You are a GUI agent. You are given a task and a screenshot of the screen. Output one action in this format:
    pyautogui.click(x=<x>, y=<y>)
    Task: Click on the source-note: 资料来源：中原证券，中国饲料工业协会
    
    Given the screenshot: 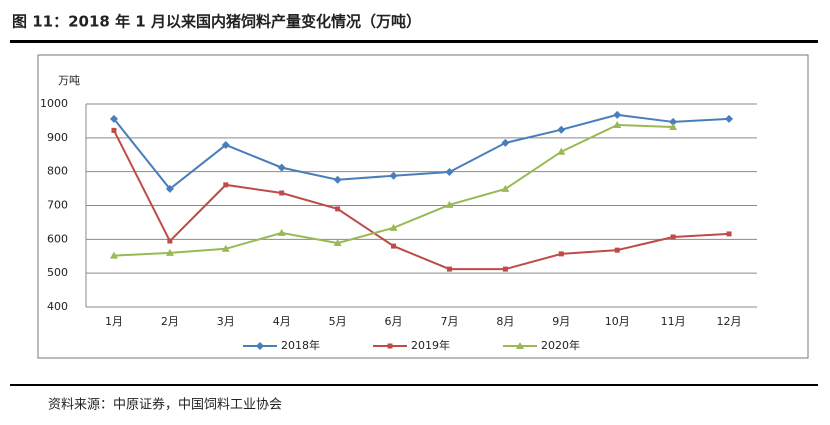 What is the action you would take?
    pyautogui.click(x=165, y=405)
    